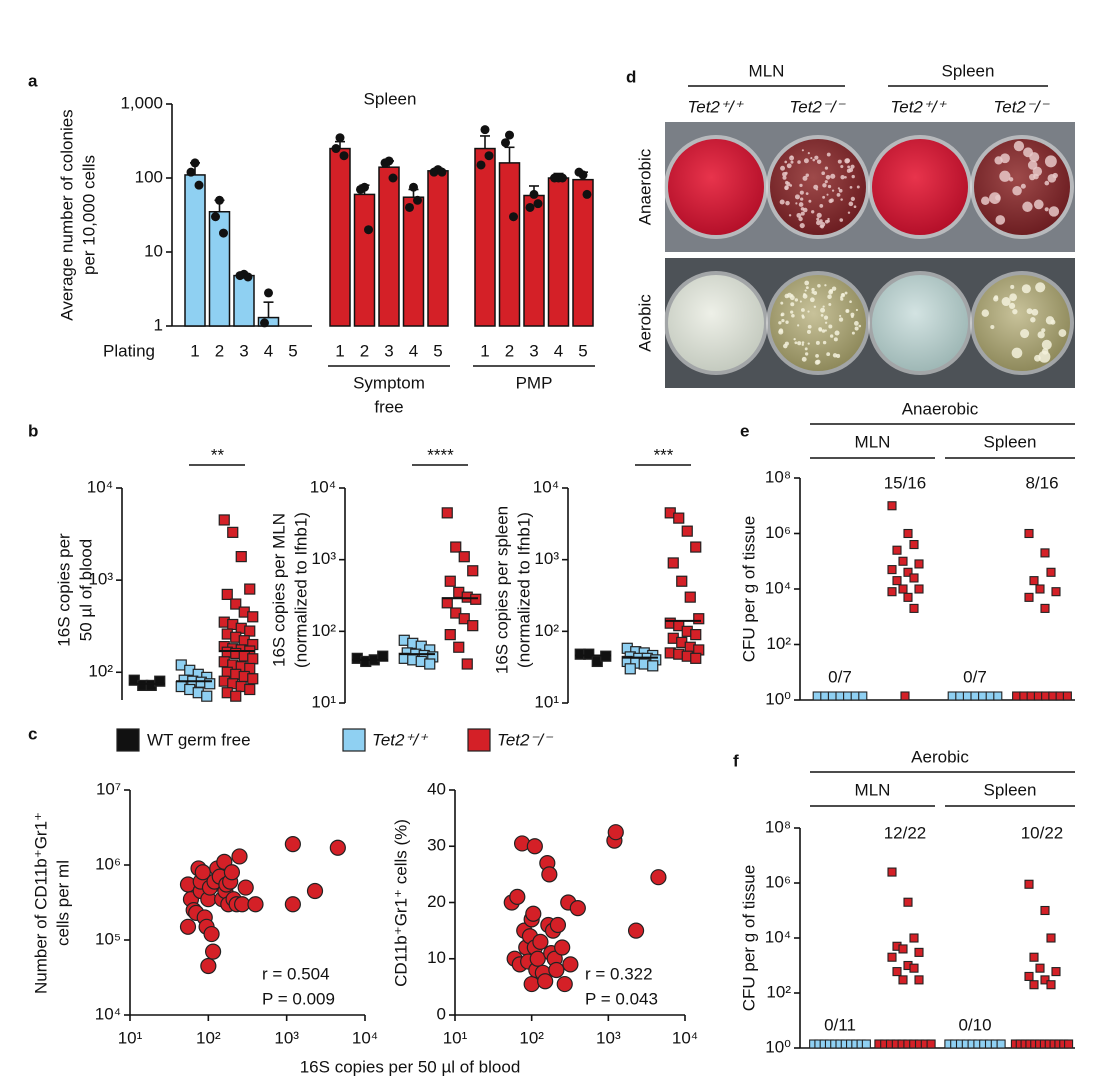  I want to click on plate, so click(920, 323).